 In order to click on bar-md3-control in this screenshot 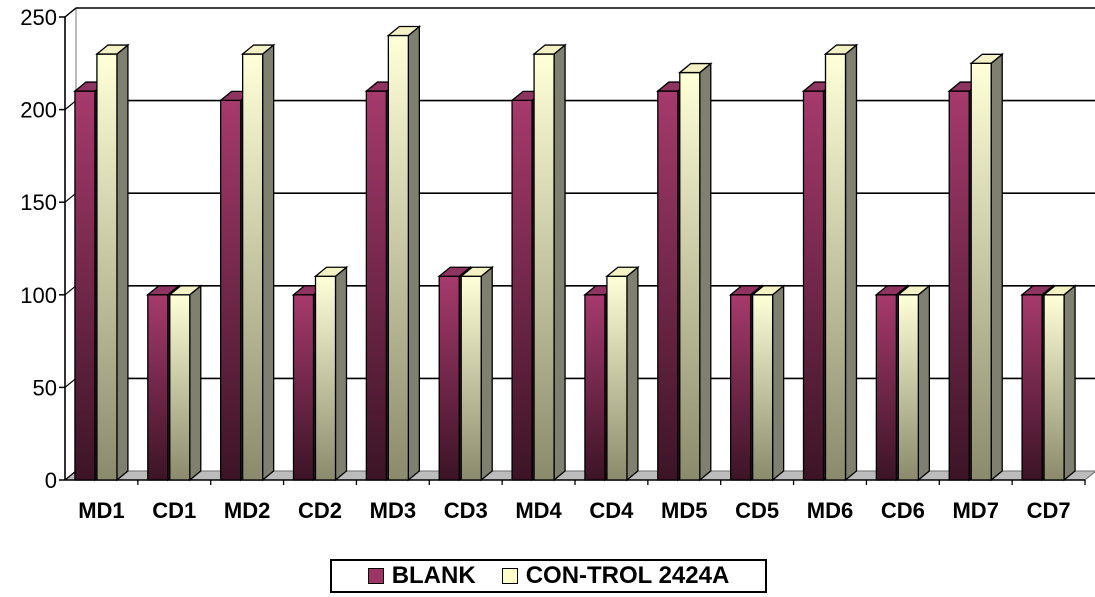, I will do `click(404, 253)`.